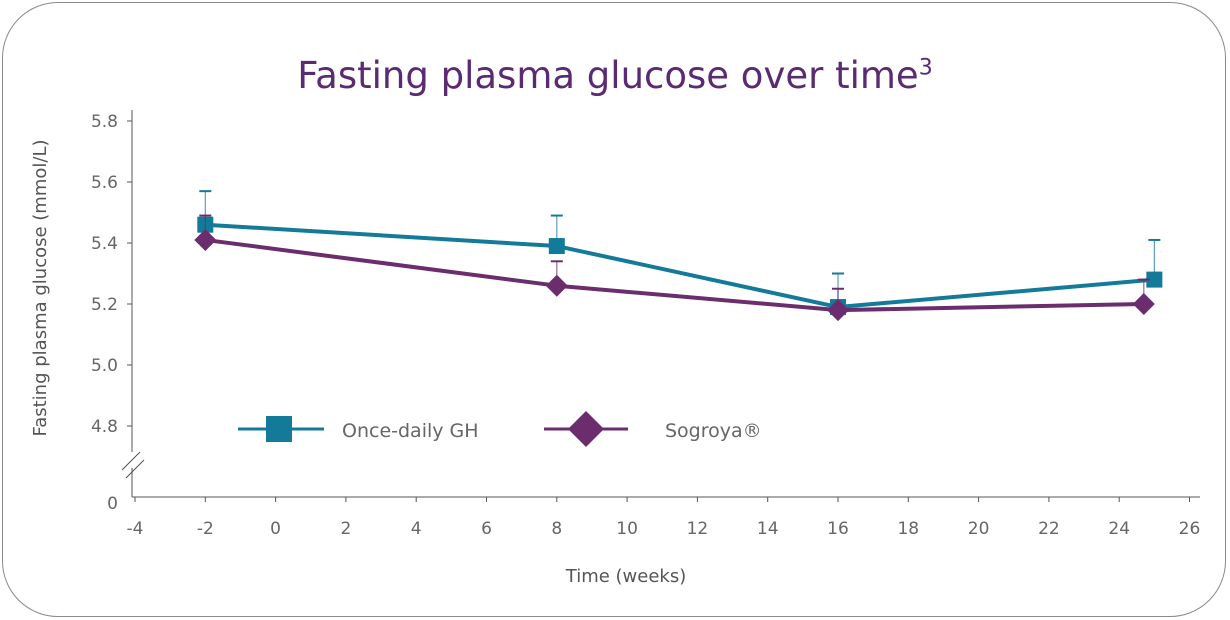 The height and width of the screenshot is (620, 1230). Describe the element at coordinates (586, 429) in the screenshot. I see `legend-marker-diamond` at that location.